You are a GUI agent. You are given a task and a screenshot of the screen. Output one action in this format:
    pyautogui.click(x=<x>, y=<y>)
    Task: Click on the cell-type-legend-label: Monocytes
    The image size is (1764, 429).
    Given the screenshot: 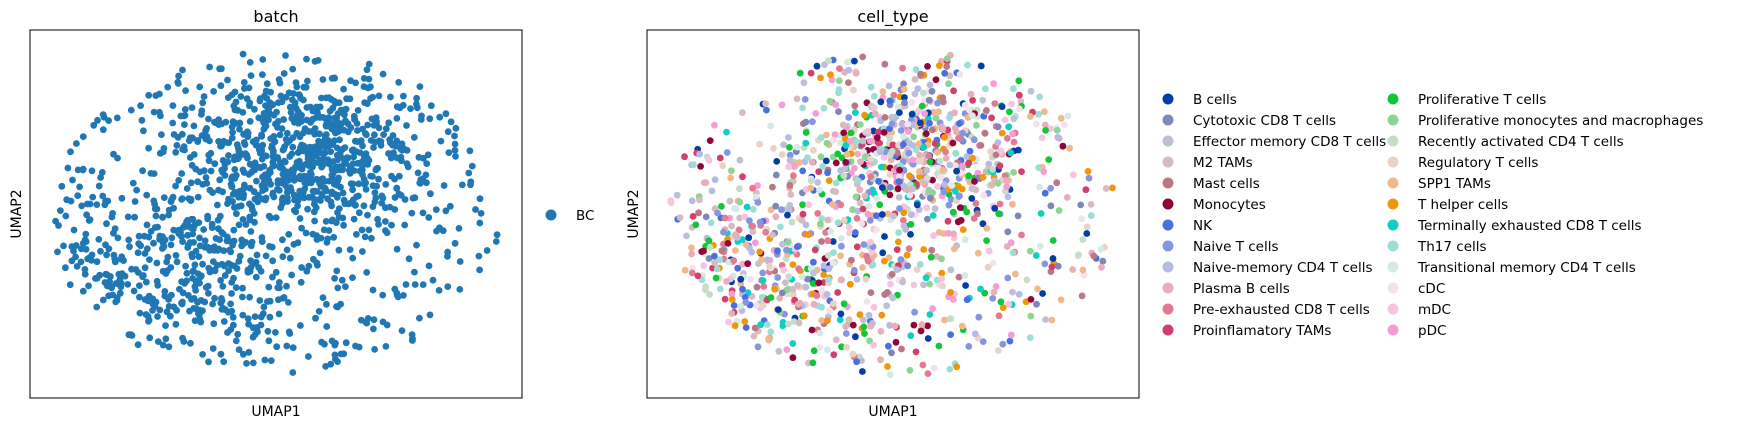 What is the action you would take?
    pyautogui.click(x=1229, y=205)
    